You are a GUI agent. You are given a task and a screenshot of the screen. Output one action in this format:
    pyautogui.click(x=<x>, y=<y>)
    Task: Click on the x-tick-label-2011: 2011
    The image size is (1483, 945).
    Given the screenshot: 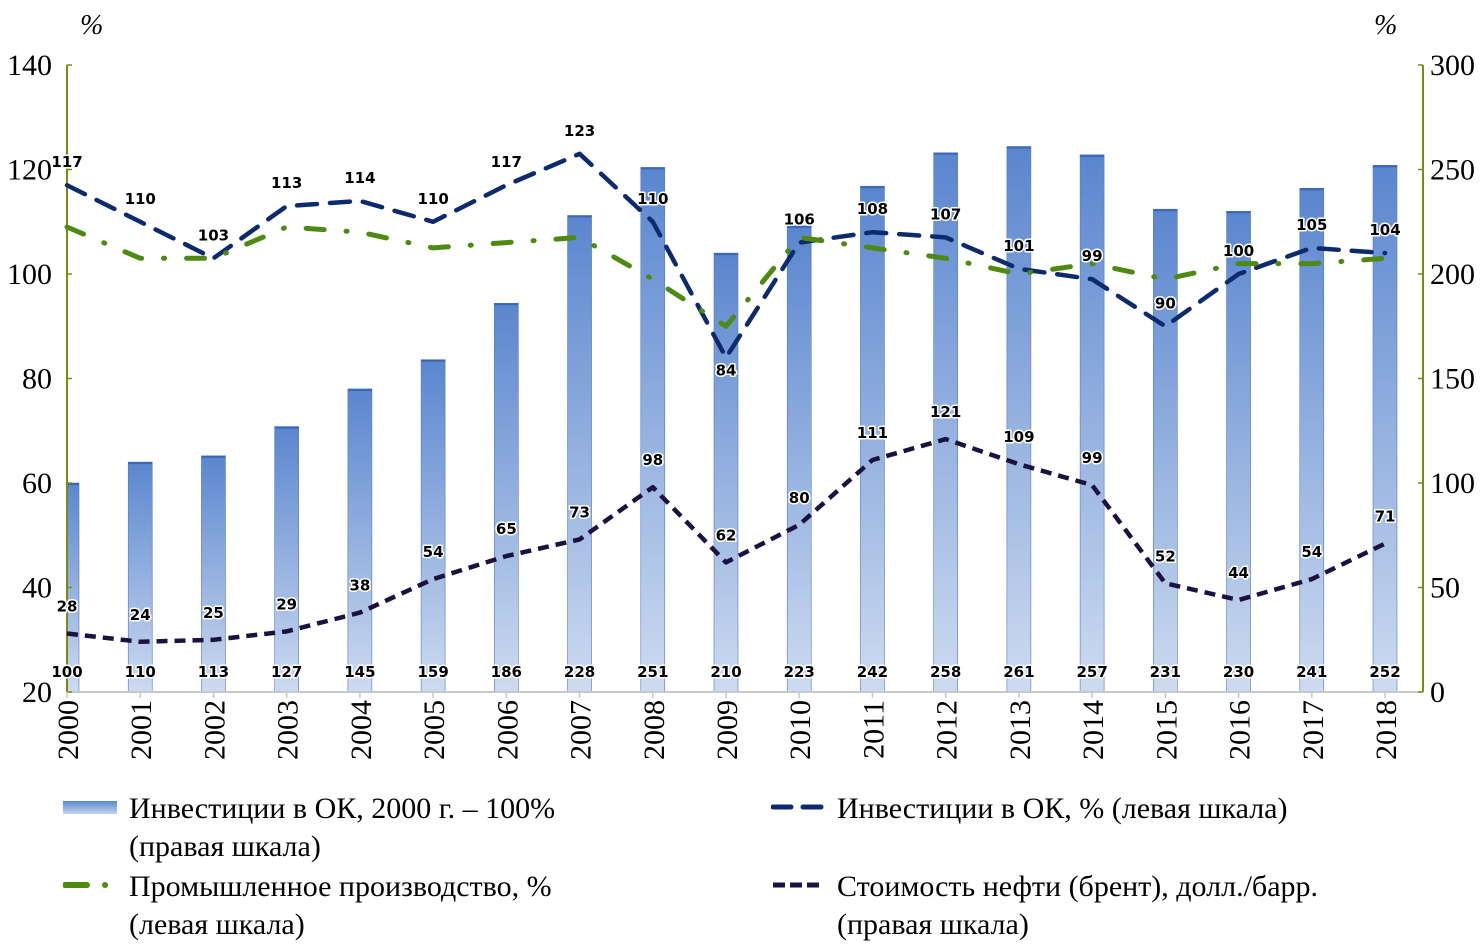 What is the action you would take?
    pyautogui.click(x=873, y=729)
    